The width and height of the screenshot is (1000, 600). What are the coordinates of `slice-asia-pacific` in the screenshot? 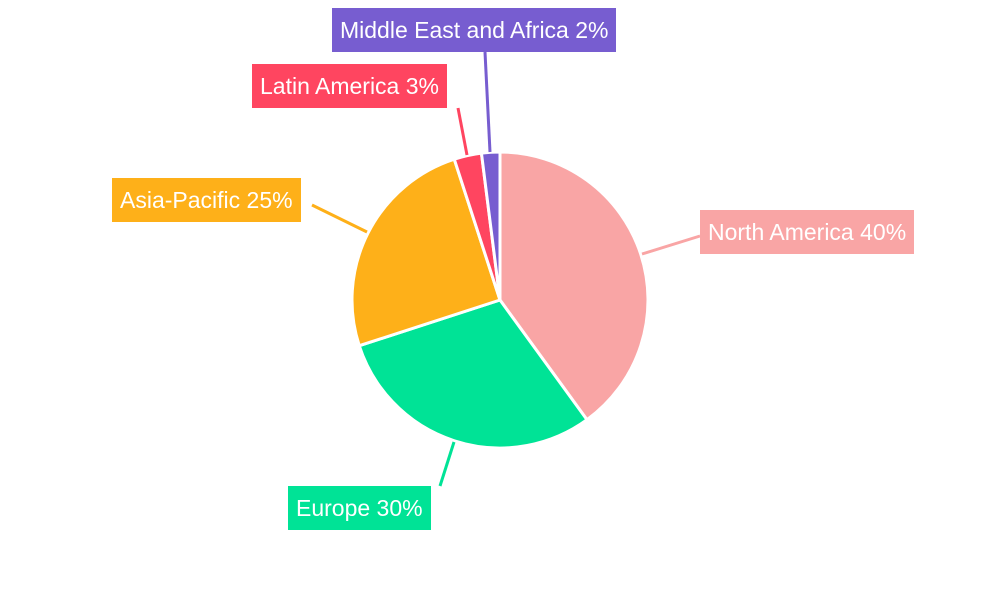 It's located at (426, 252).